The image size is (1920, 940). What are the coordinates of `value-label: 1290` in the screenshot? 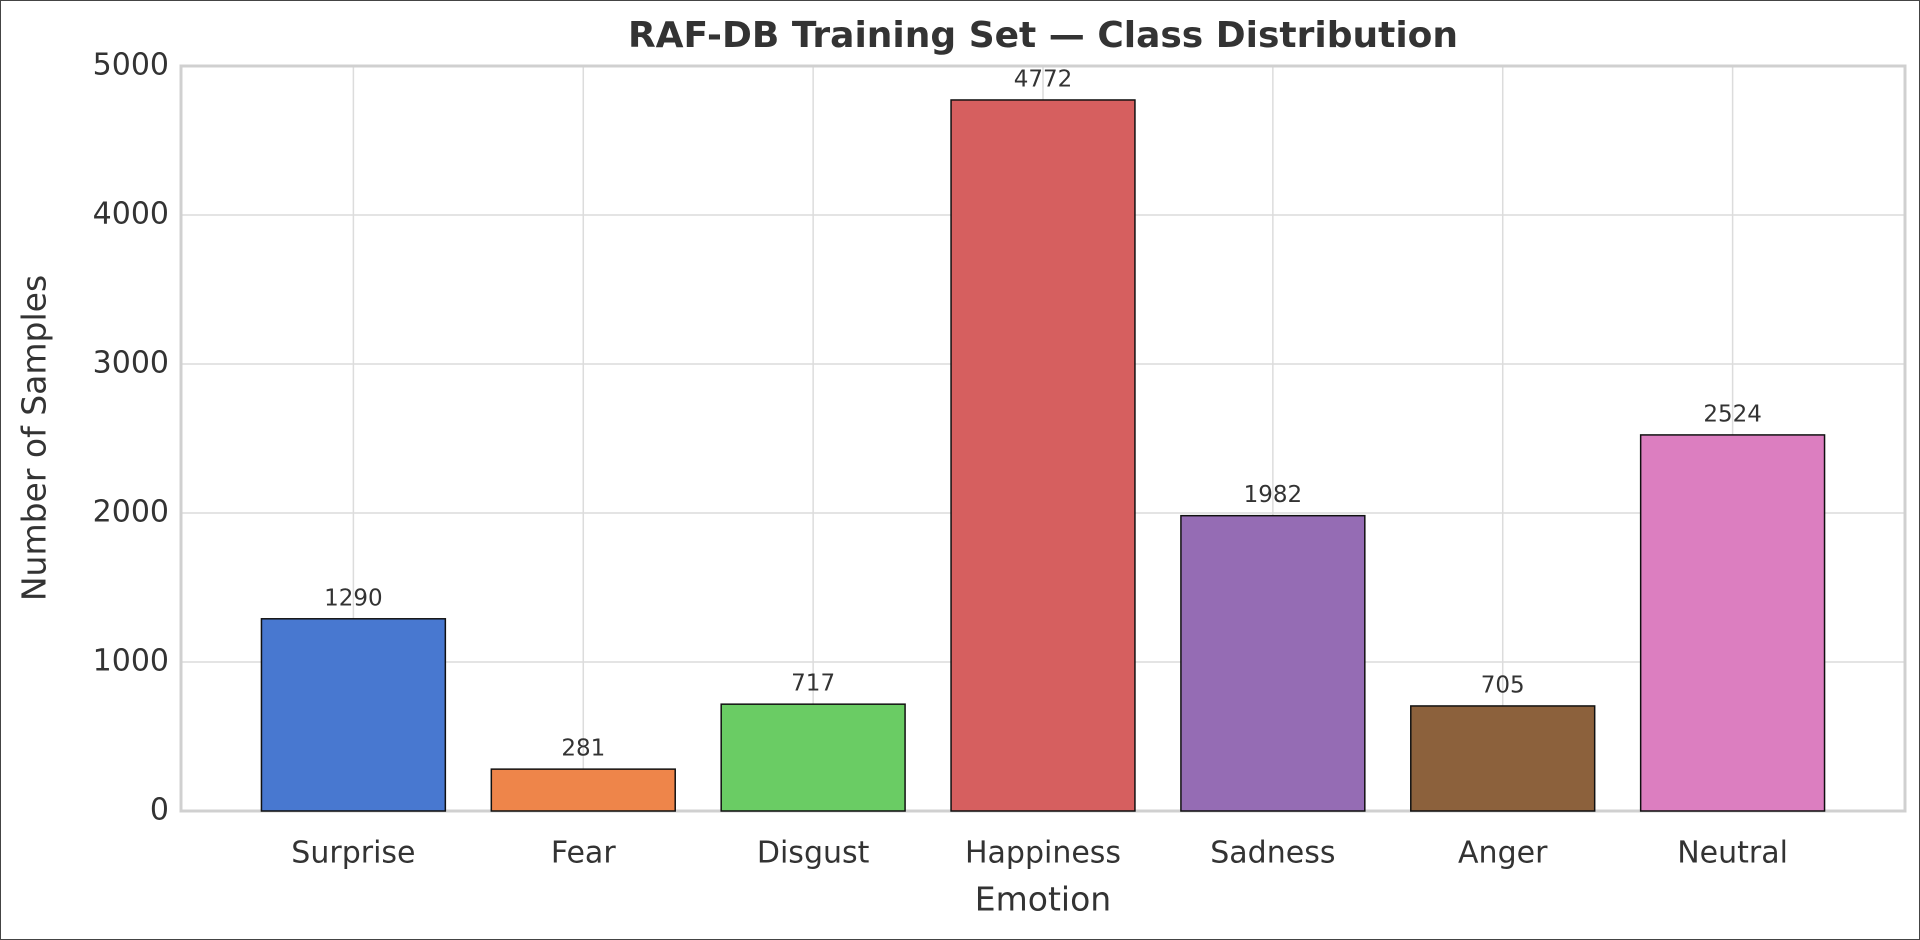 It's located at (353, 598).